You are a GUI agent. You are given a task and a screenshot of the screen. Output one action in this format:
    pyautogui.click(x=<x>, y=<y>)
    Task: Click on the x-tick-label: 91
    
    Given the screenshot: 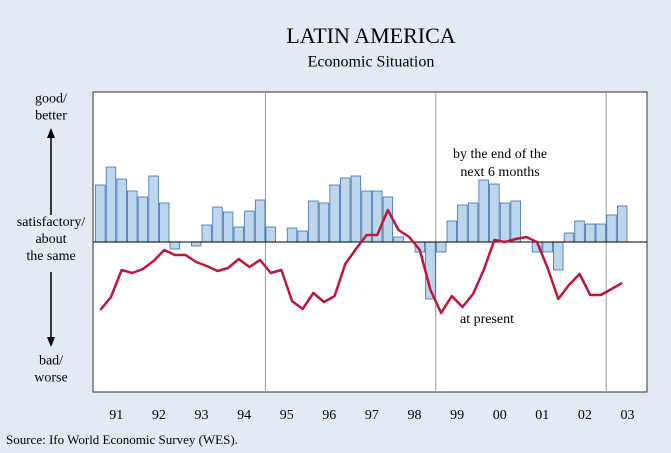 What is the action you would take?
    pyautogui.click(x=116, y=415)
    